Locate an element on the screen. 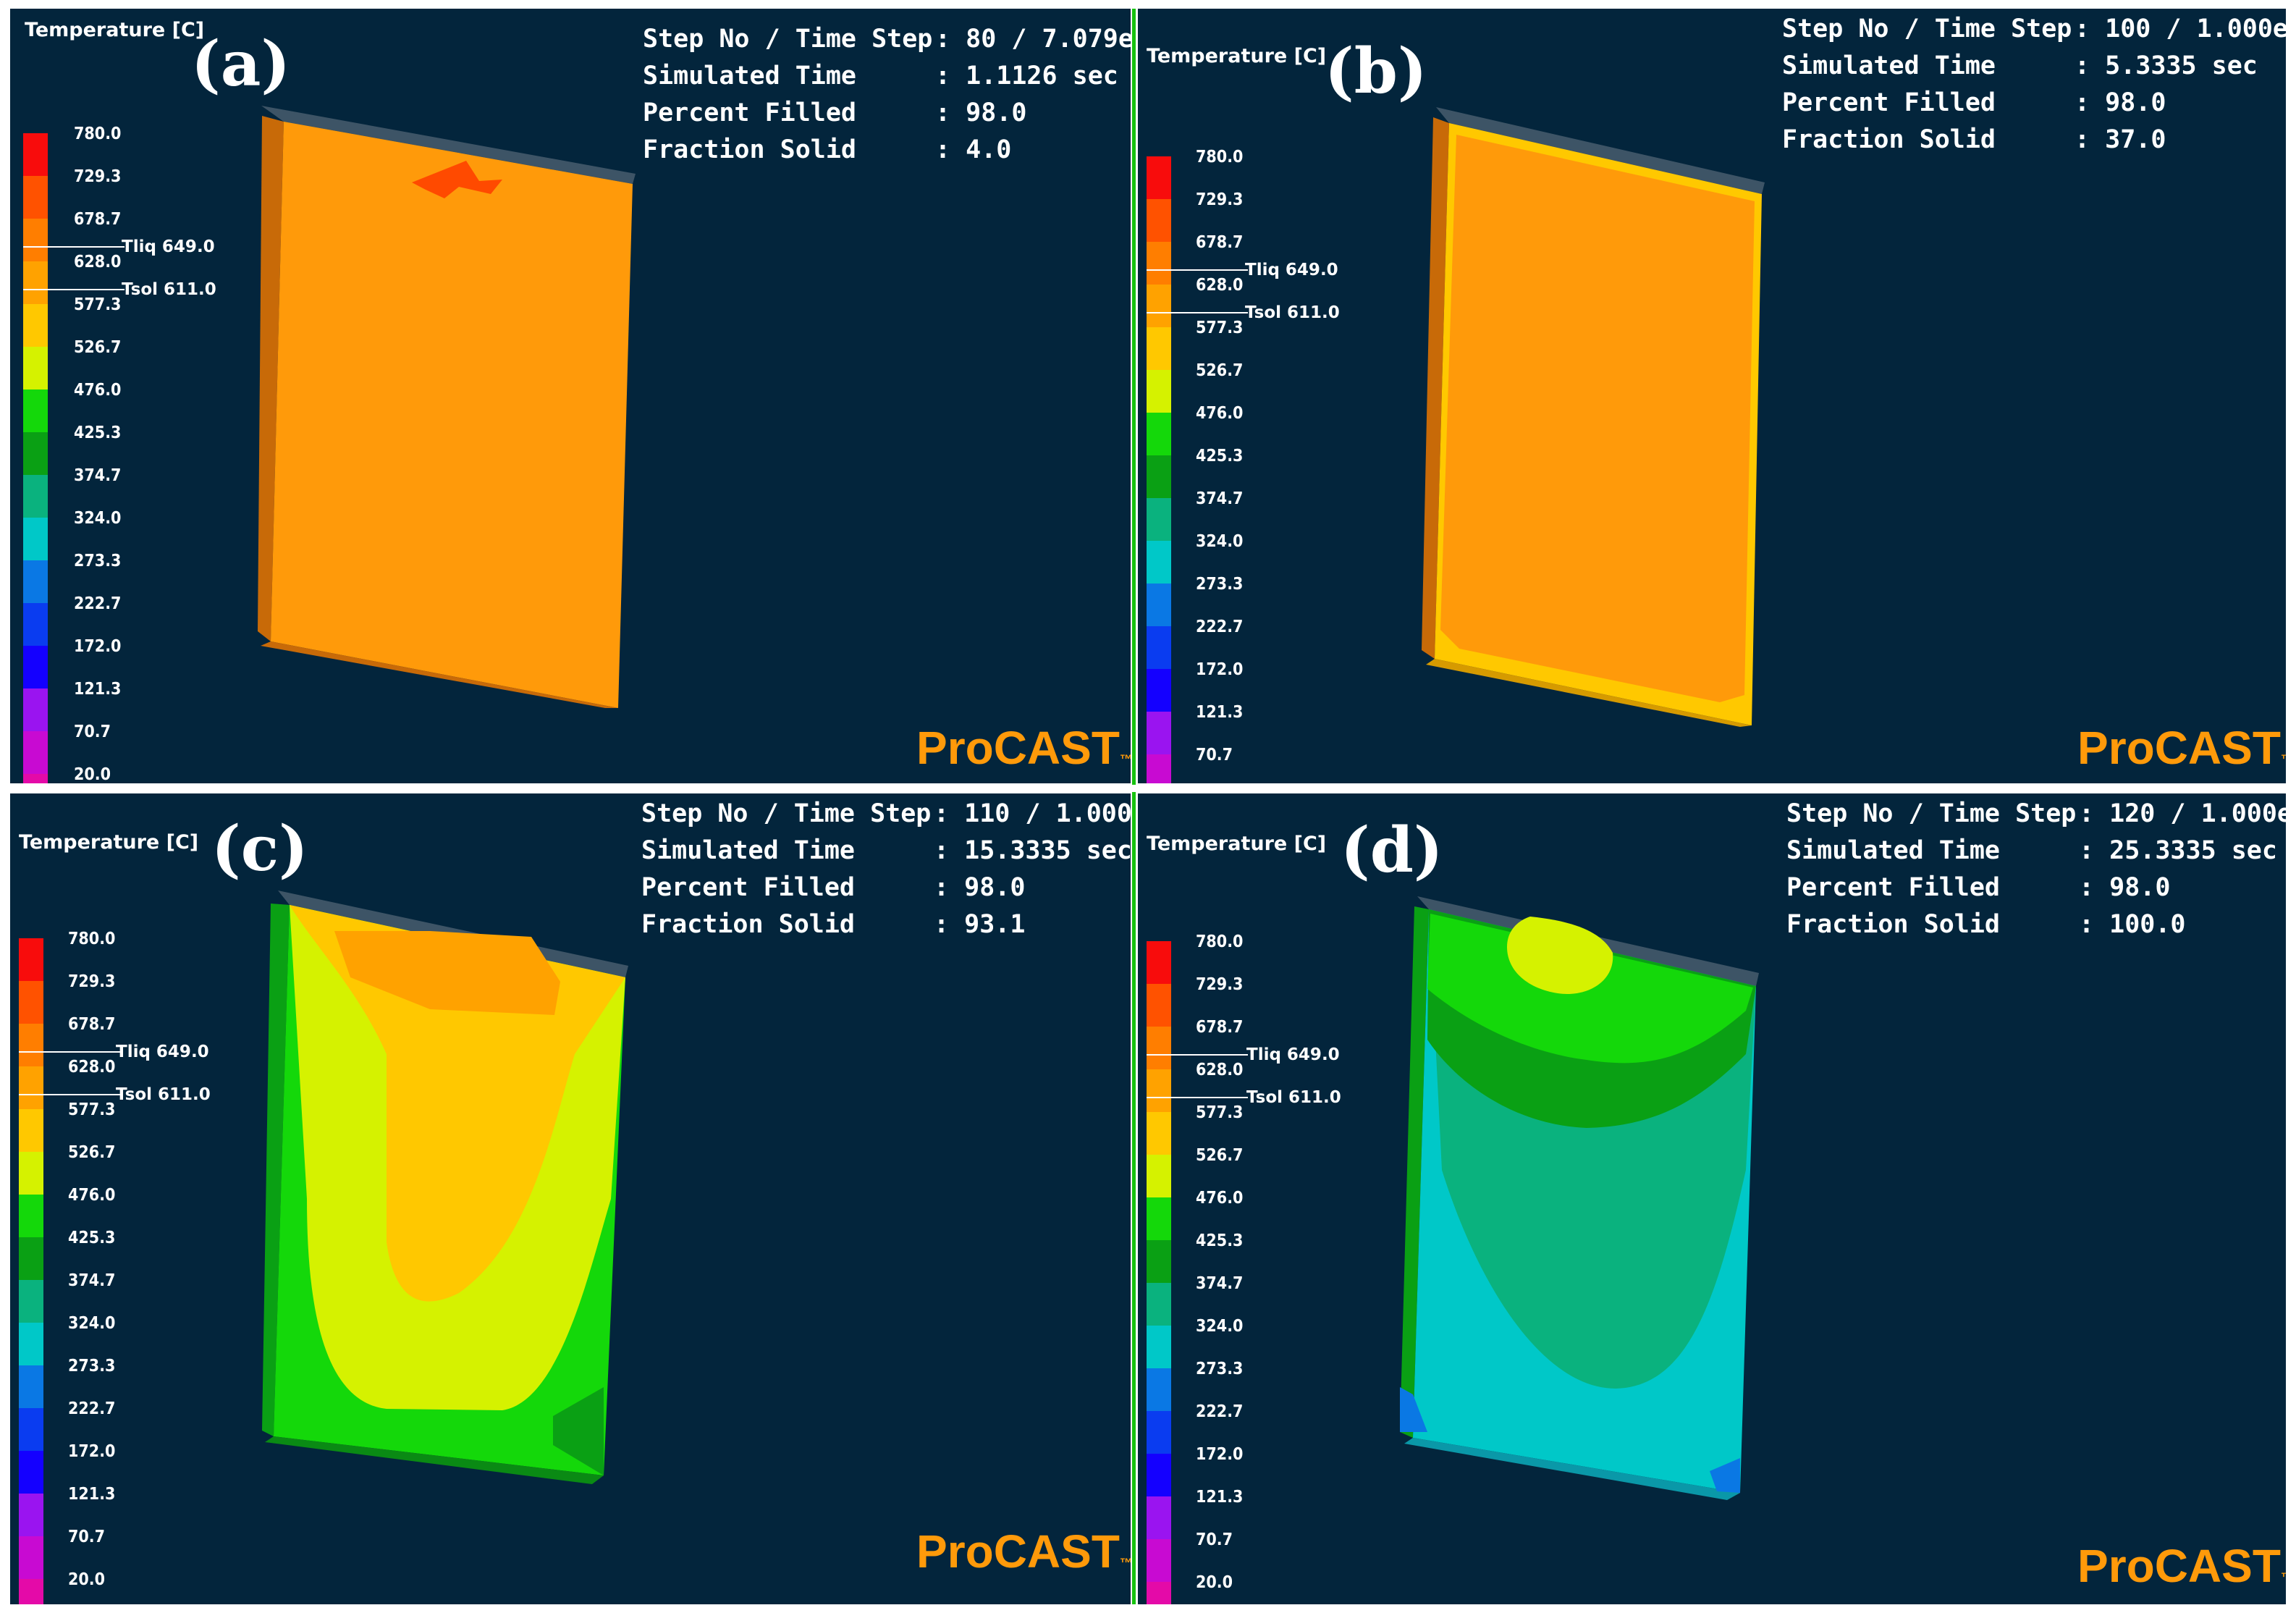 The width and height of the screenshot is (2296, 1613). casting-core-region is located at coordinates (1597, 418).